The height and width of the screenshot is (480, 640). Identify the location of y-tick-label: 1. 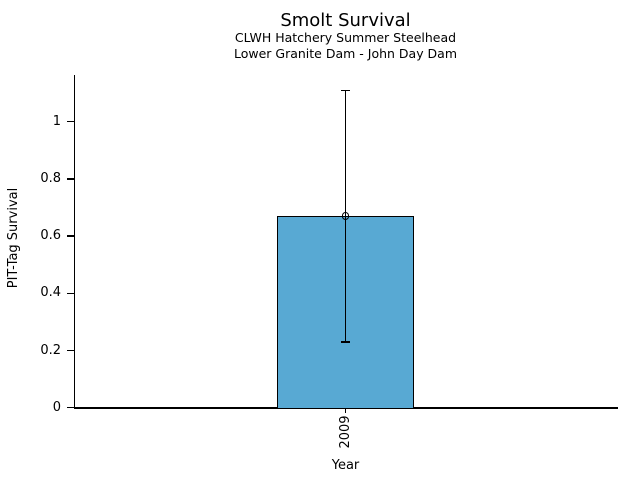
(56, 121).